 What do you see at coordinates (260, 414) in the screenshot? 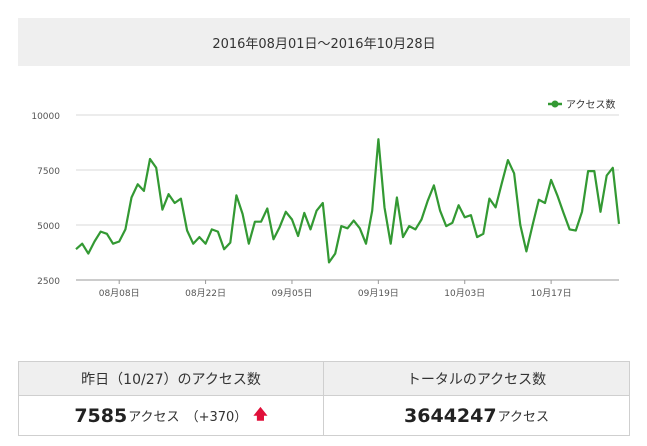
I see `up-arrow-icon: 🡅` at bounding box center [260, 414].